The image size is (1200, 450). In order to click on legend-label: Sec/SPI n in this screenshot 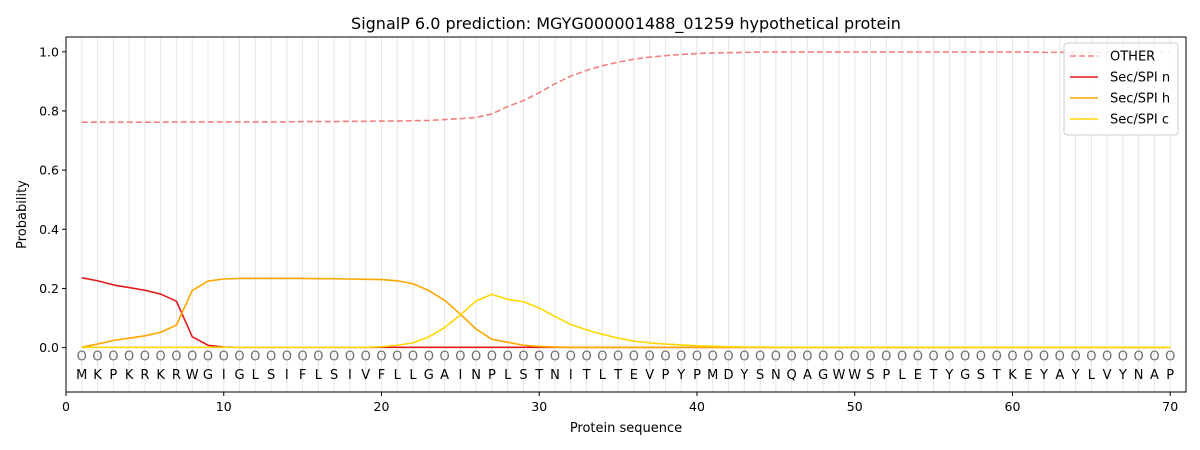, I will do `click(1140, 78)`.